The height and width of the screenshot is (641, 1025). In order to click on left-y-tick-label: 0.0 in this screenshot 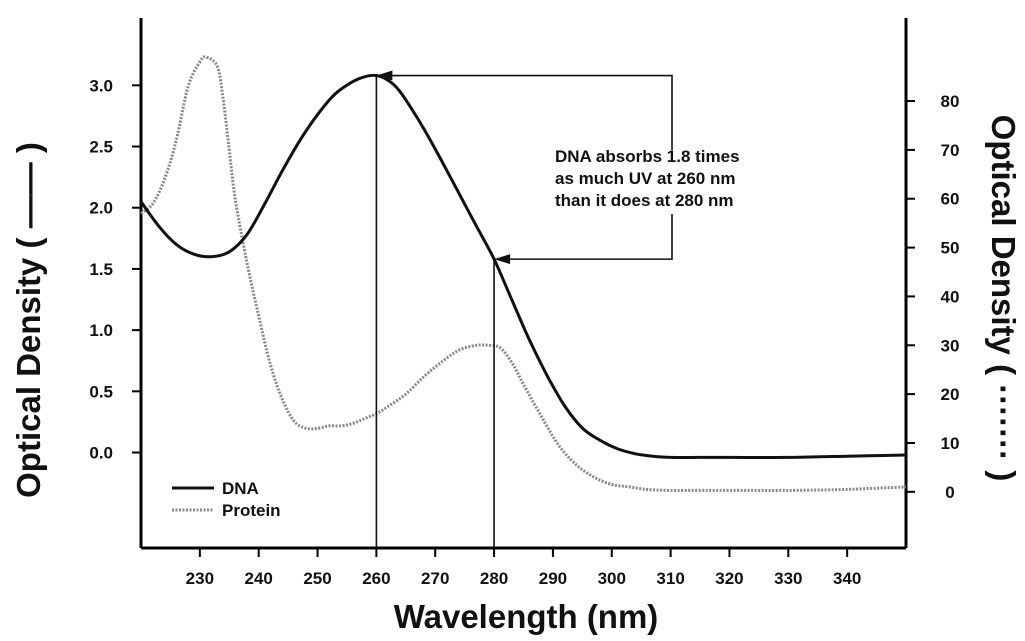, I will do `click(101, 453)`.